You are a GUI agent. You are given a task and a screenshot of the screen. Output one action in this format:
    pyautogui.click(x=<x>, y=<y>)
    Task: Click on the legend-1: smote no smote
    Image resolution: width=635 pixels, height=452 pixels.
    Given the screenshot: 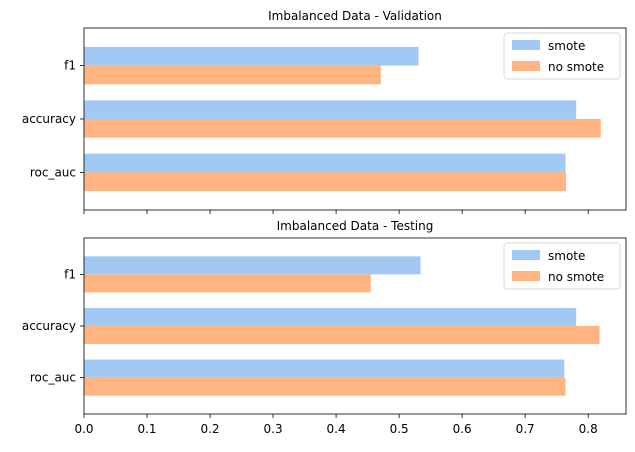 What is the action you would take?
    pyautogui.click(x=562, y=266)
    